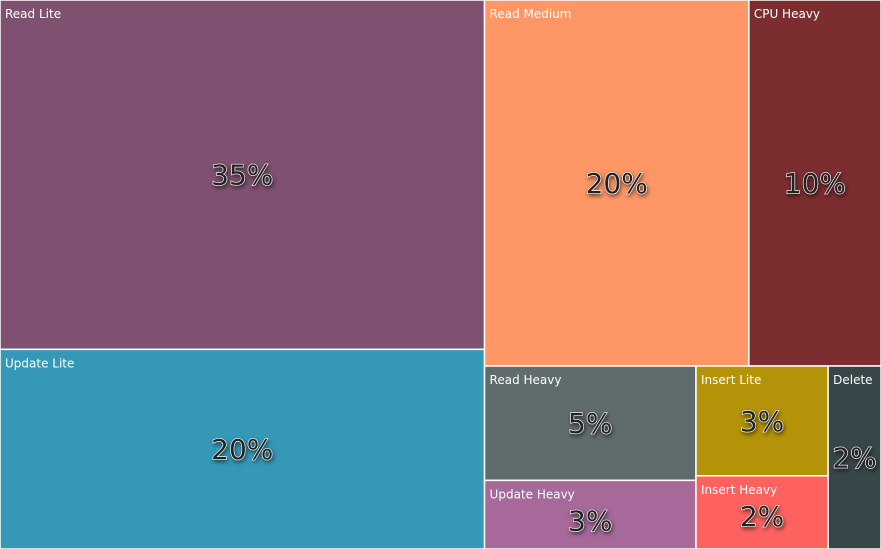 The image size is (881, 549). I want to click on tile-label: Read Medium, so click(531, 14).